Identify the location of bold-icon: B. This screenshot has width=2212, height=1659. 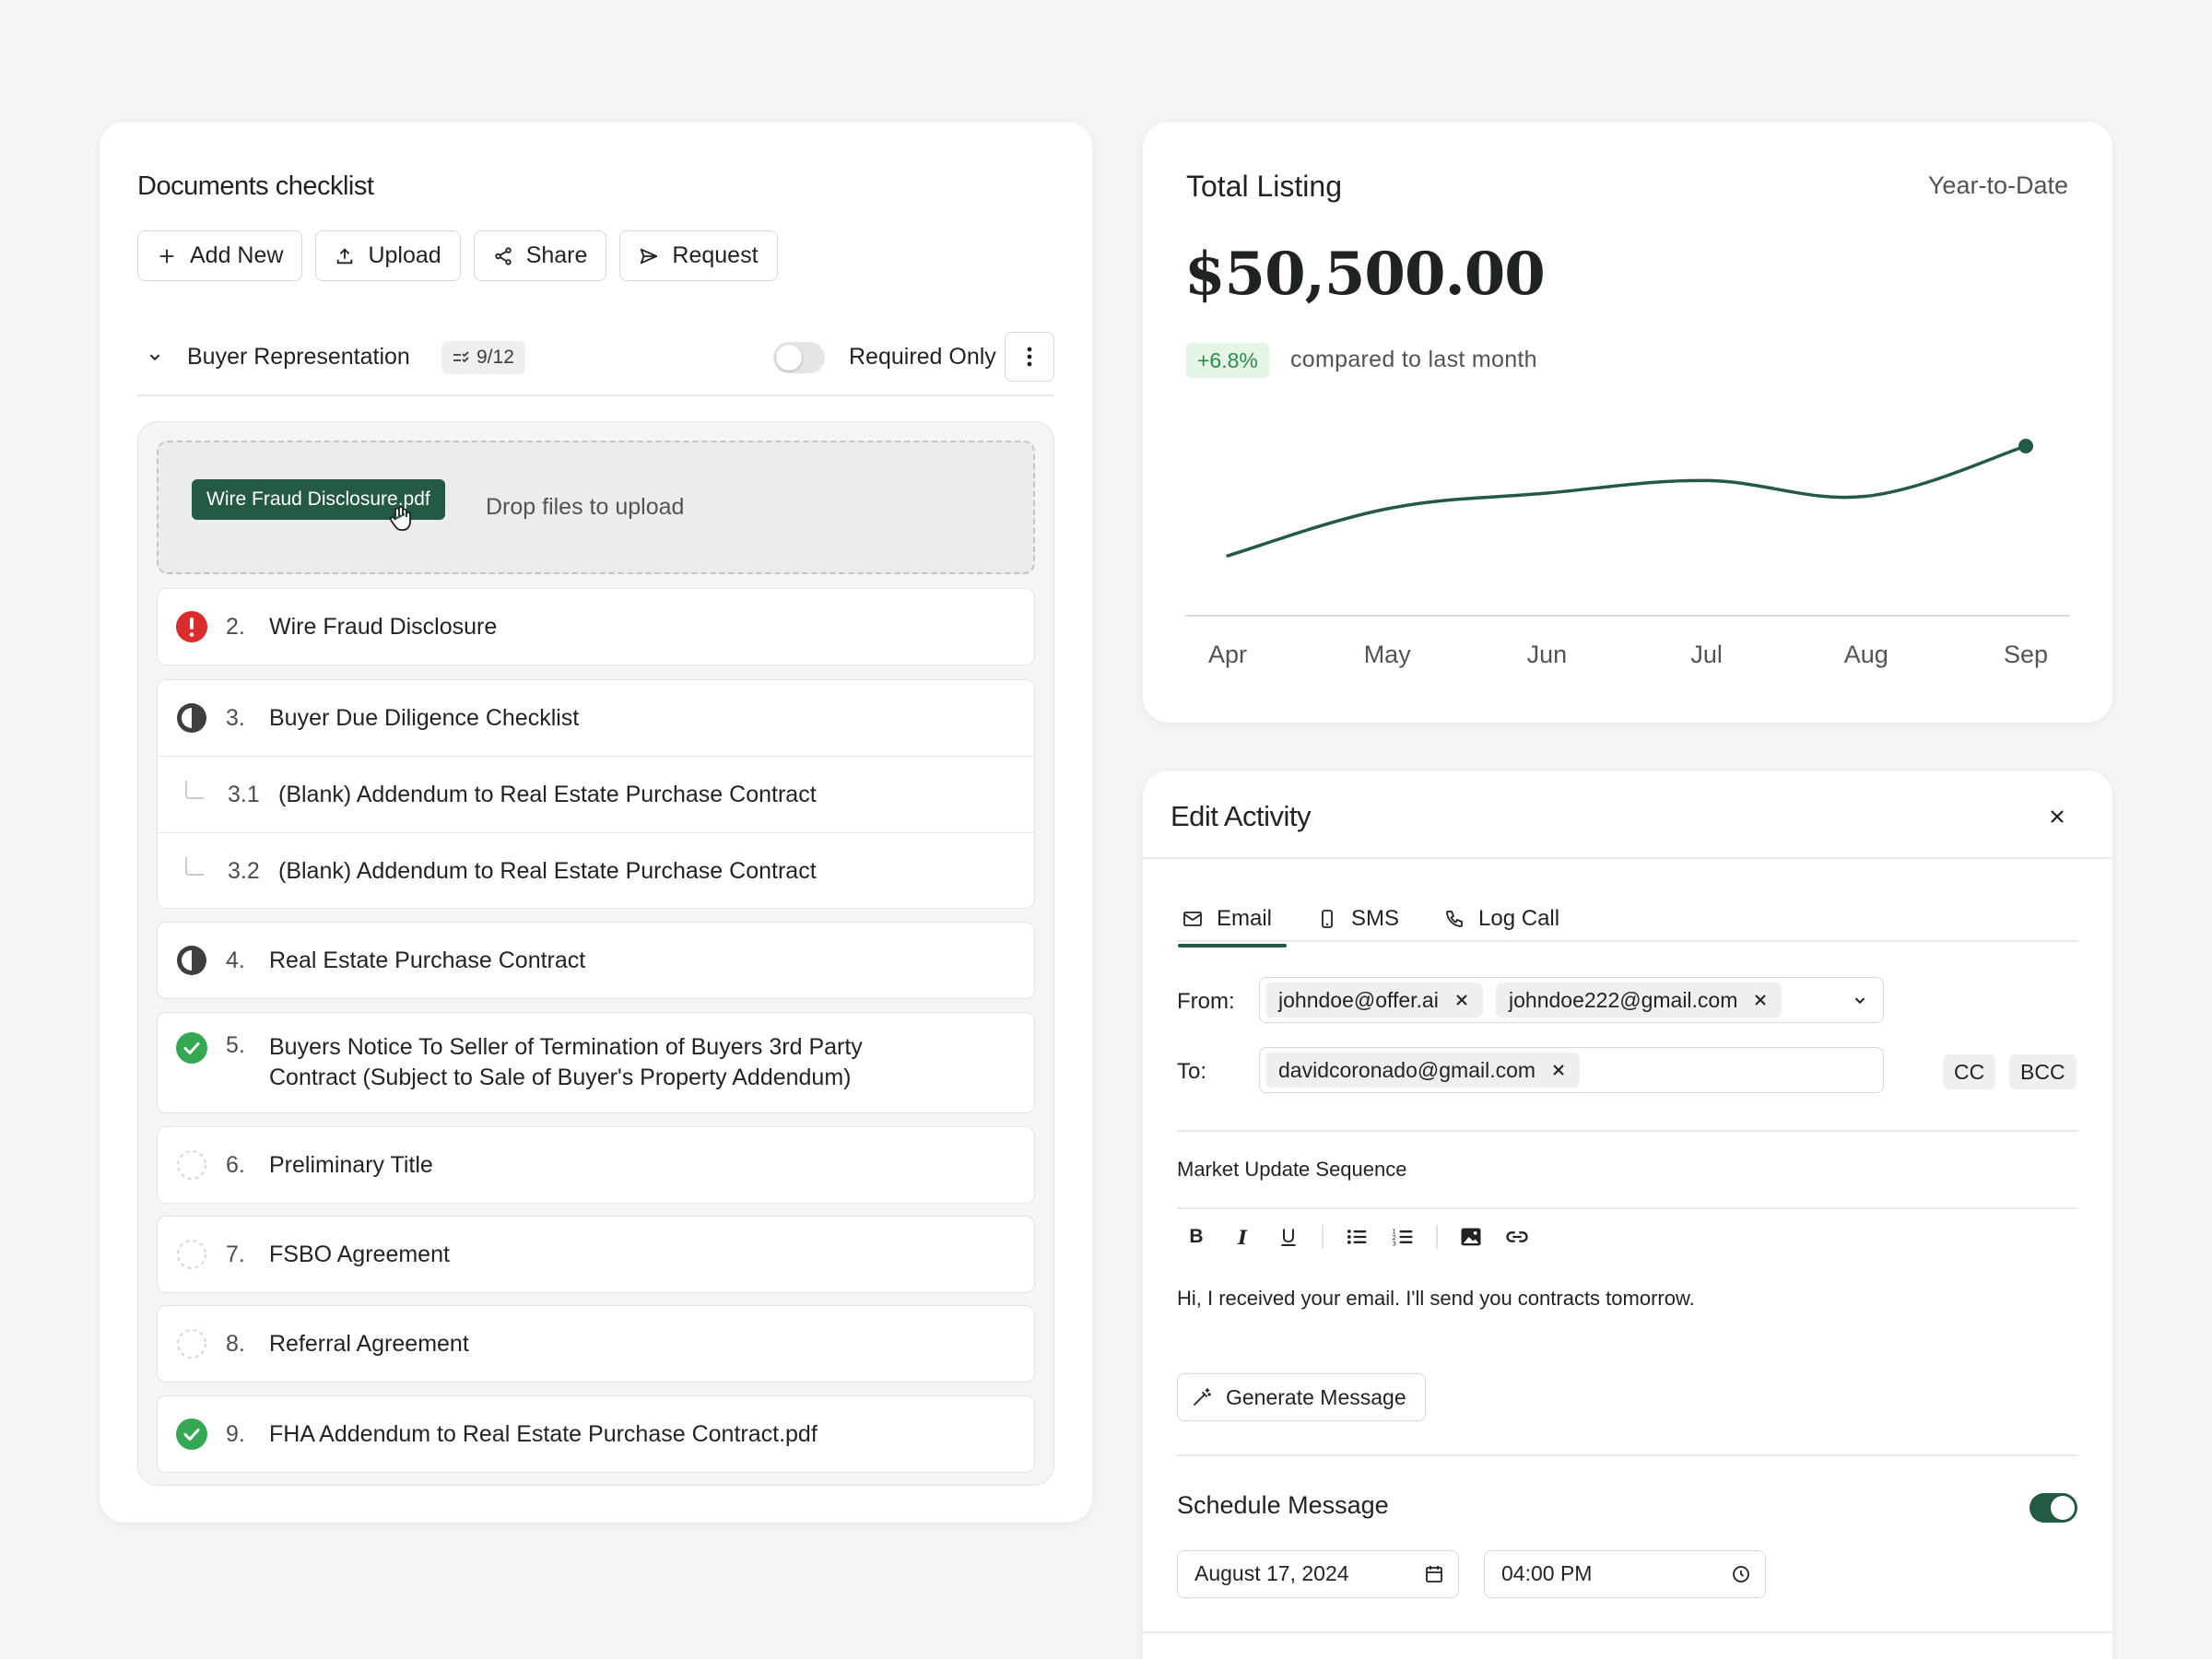
(1196, 1236).